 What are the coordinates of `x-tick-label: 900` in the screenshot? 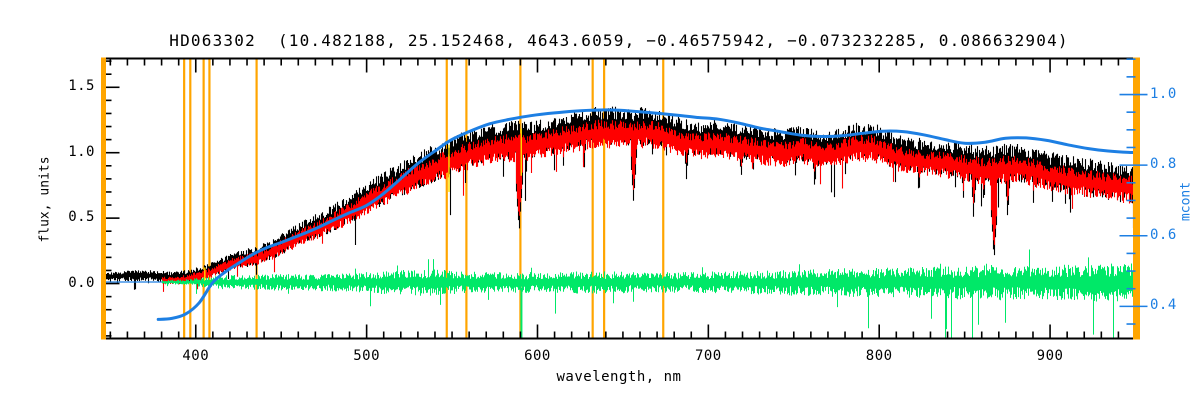 It's located at (1050, 356).